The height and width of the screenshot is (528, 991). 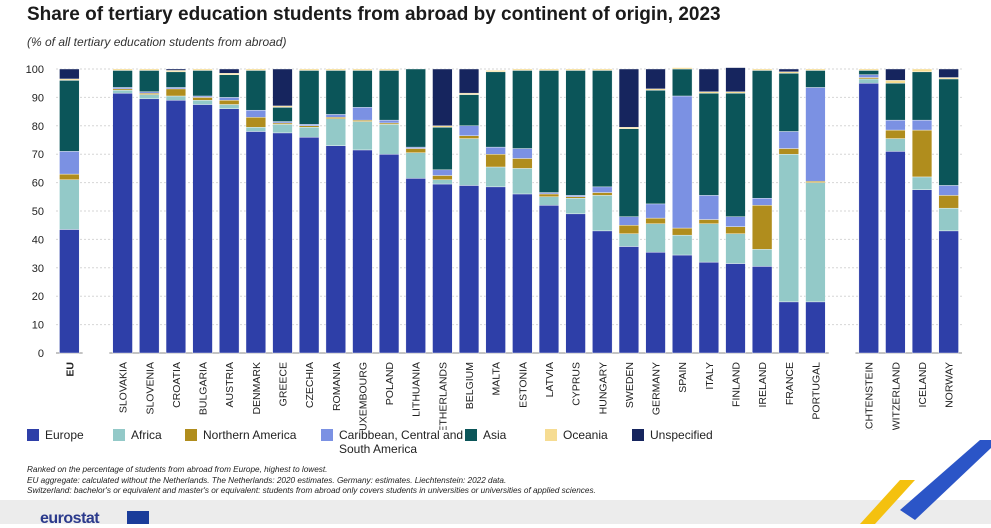 I want to click on legend-item-caribbean-central-and-south-america: Caribbean, Central and South America, so click(x=400, y=442).